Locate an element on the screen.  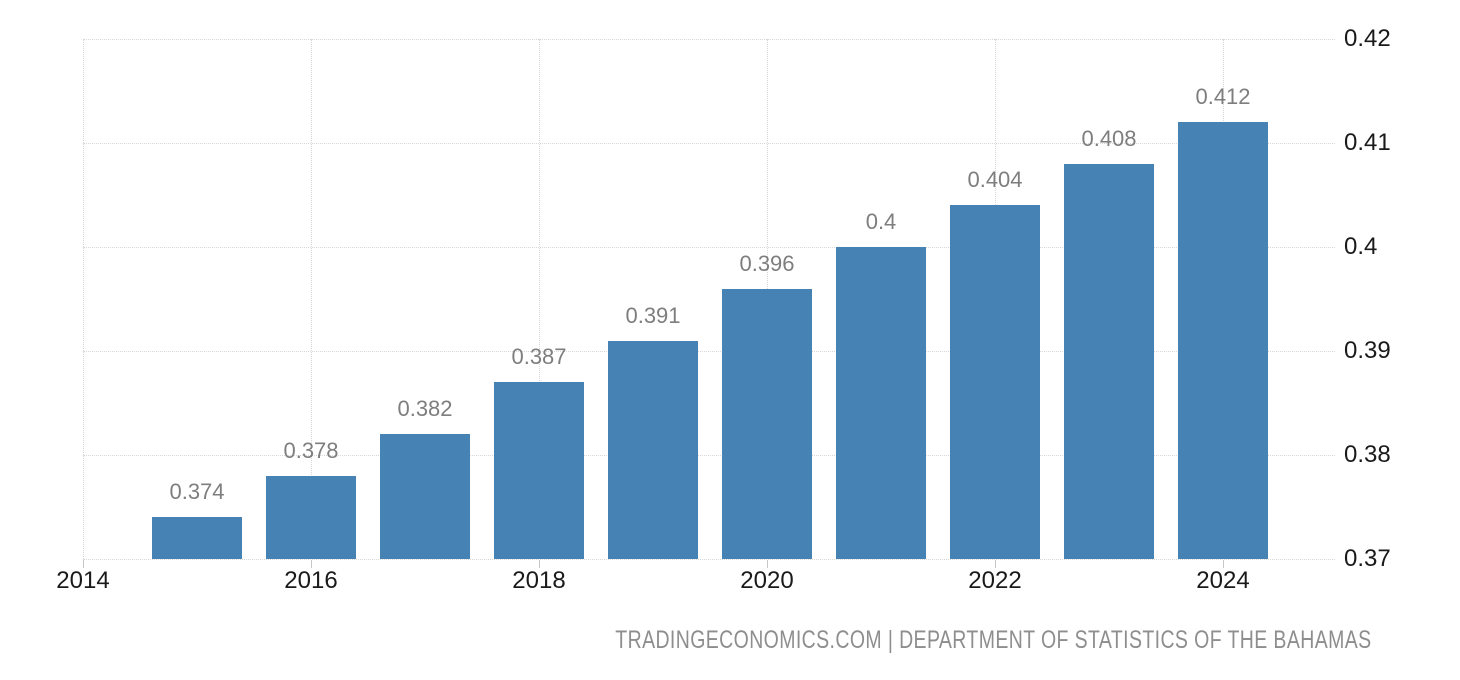
y-tick-label: 0.42 is located at coordinates (1367, 38).